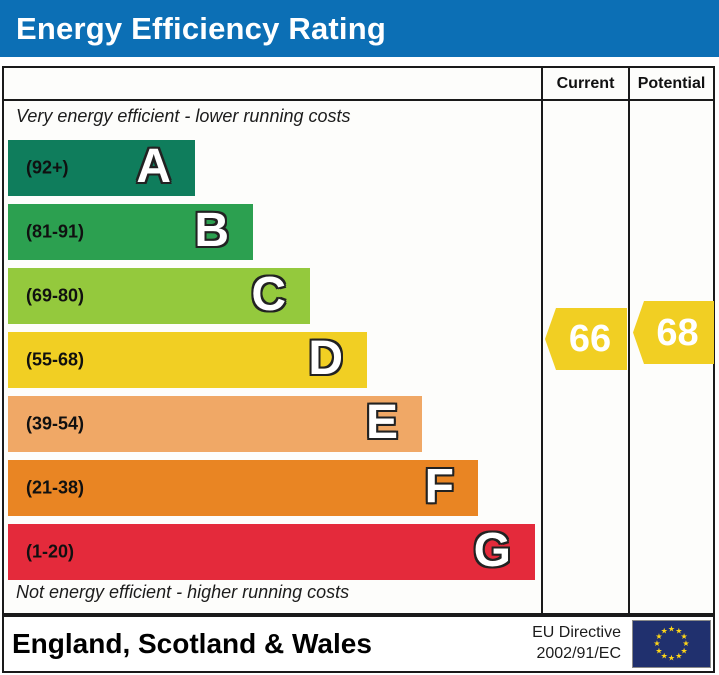 Image resolution: width=719 pixels, height=675 pixels. What do you see at coordinates (542, 340) in the screenshot?
I see `current-column-divider` at bounding box center [542, 340].